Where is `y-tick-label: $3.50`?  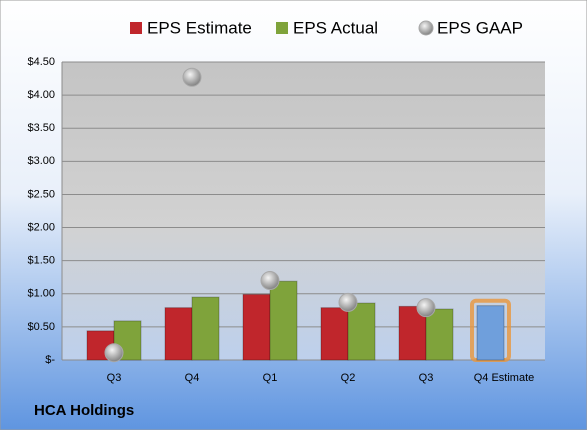 y-tick-label: $3.50 is located at coordinates (41, 128).